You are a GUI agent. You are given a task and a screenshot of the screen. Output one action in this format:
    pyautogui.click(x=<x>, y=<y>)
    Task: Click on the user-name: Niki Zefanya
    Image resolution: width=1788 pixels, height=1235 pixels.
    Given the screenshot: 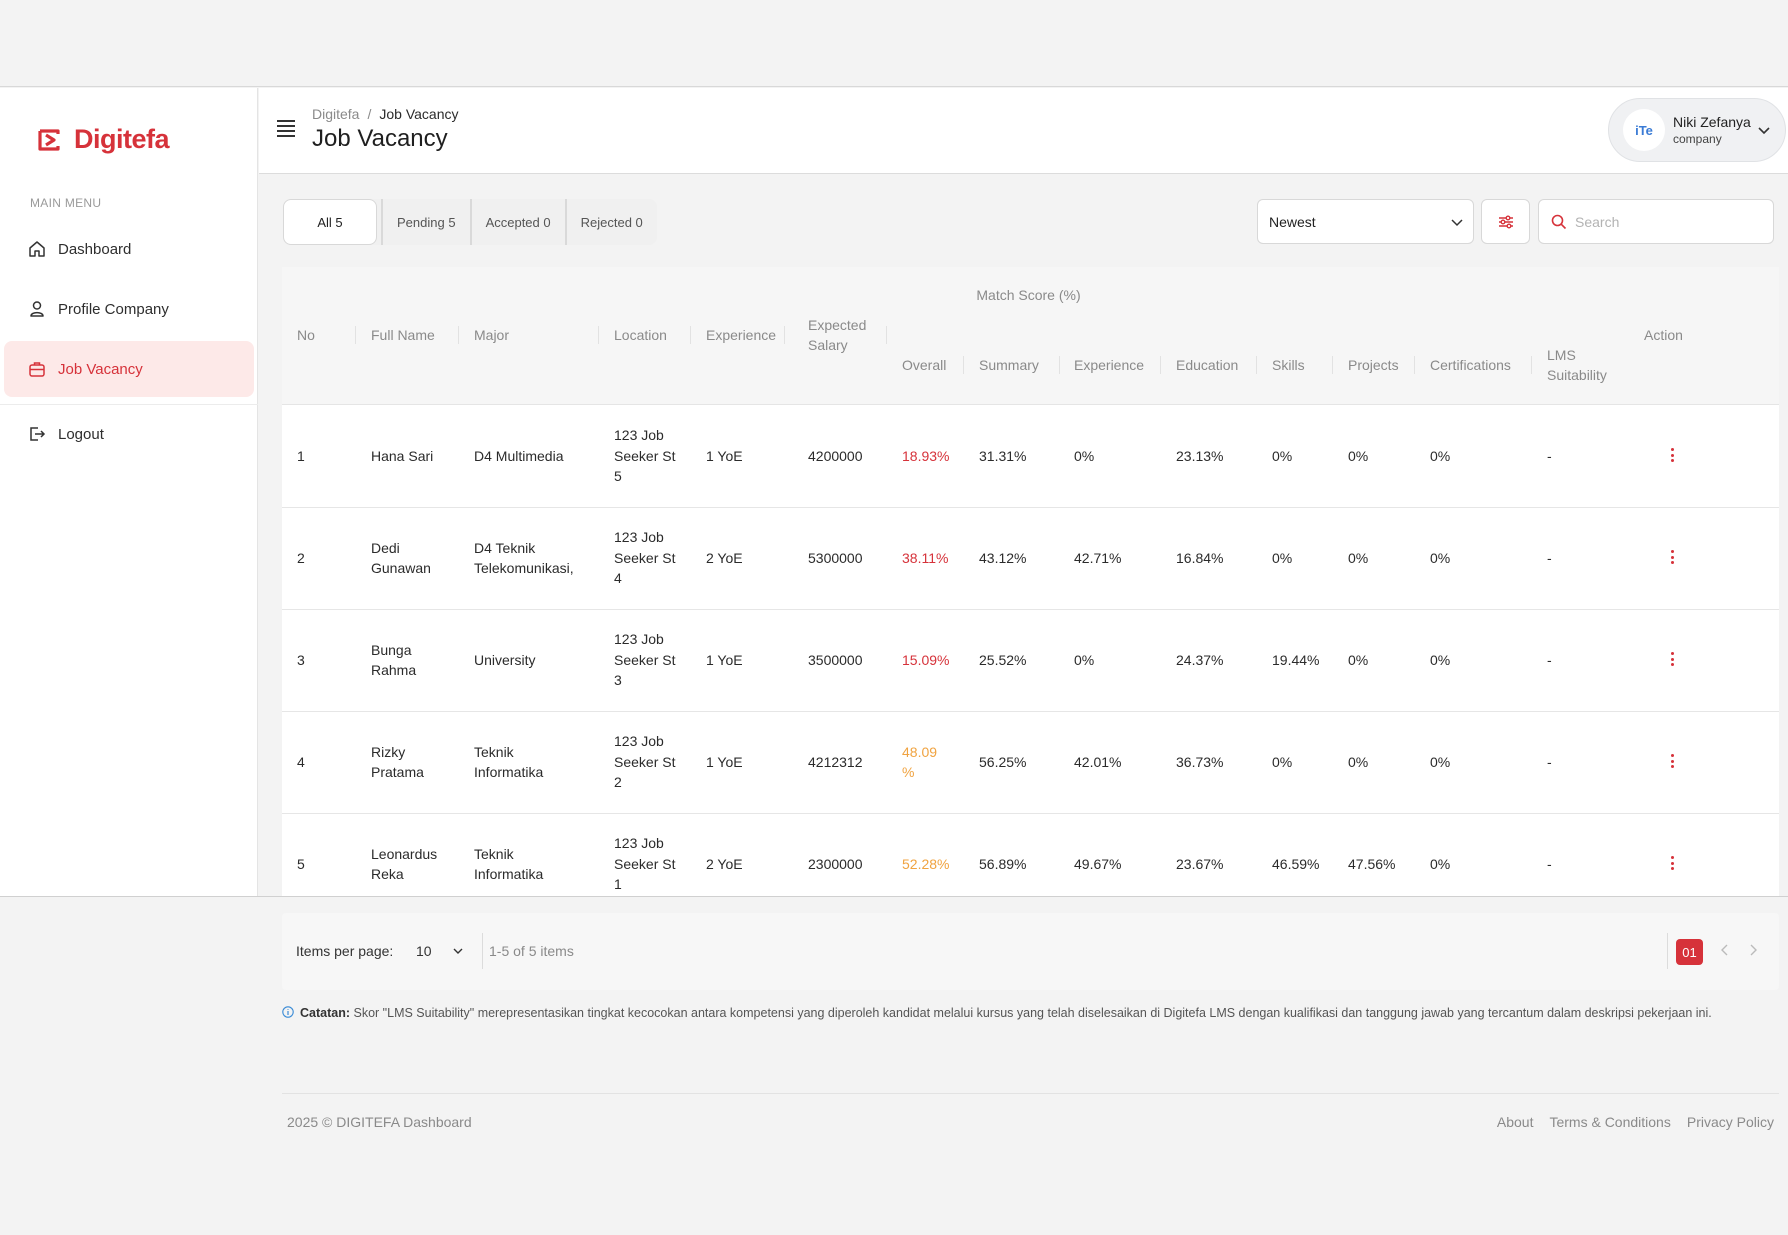 What is the action you would take?
    pyautogui.click(x=1712, y=122)
    